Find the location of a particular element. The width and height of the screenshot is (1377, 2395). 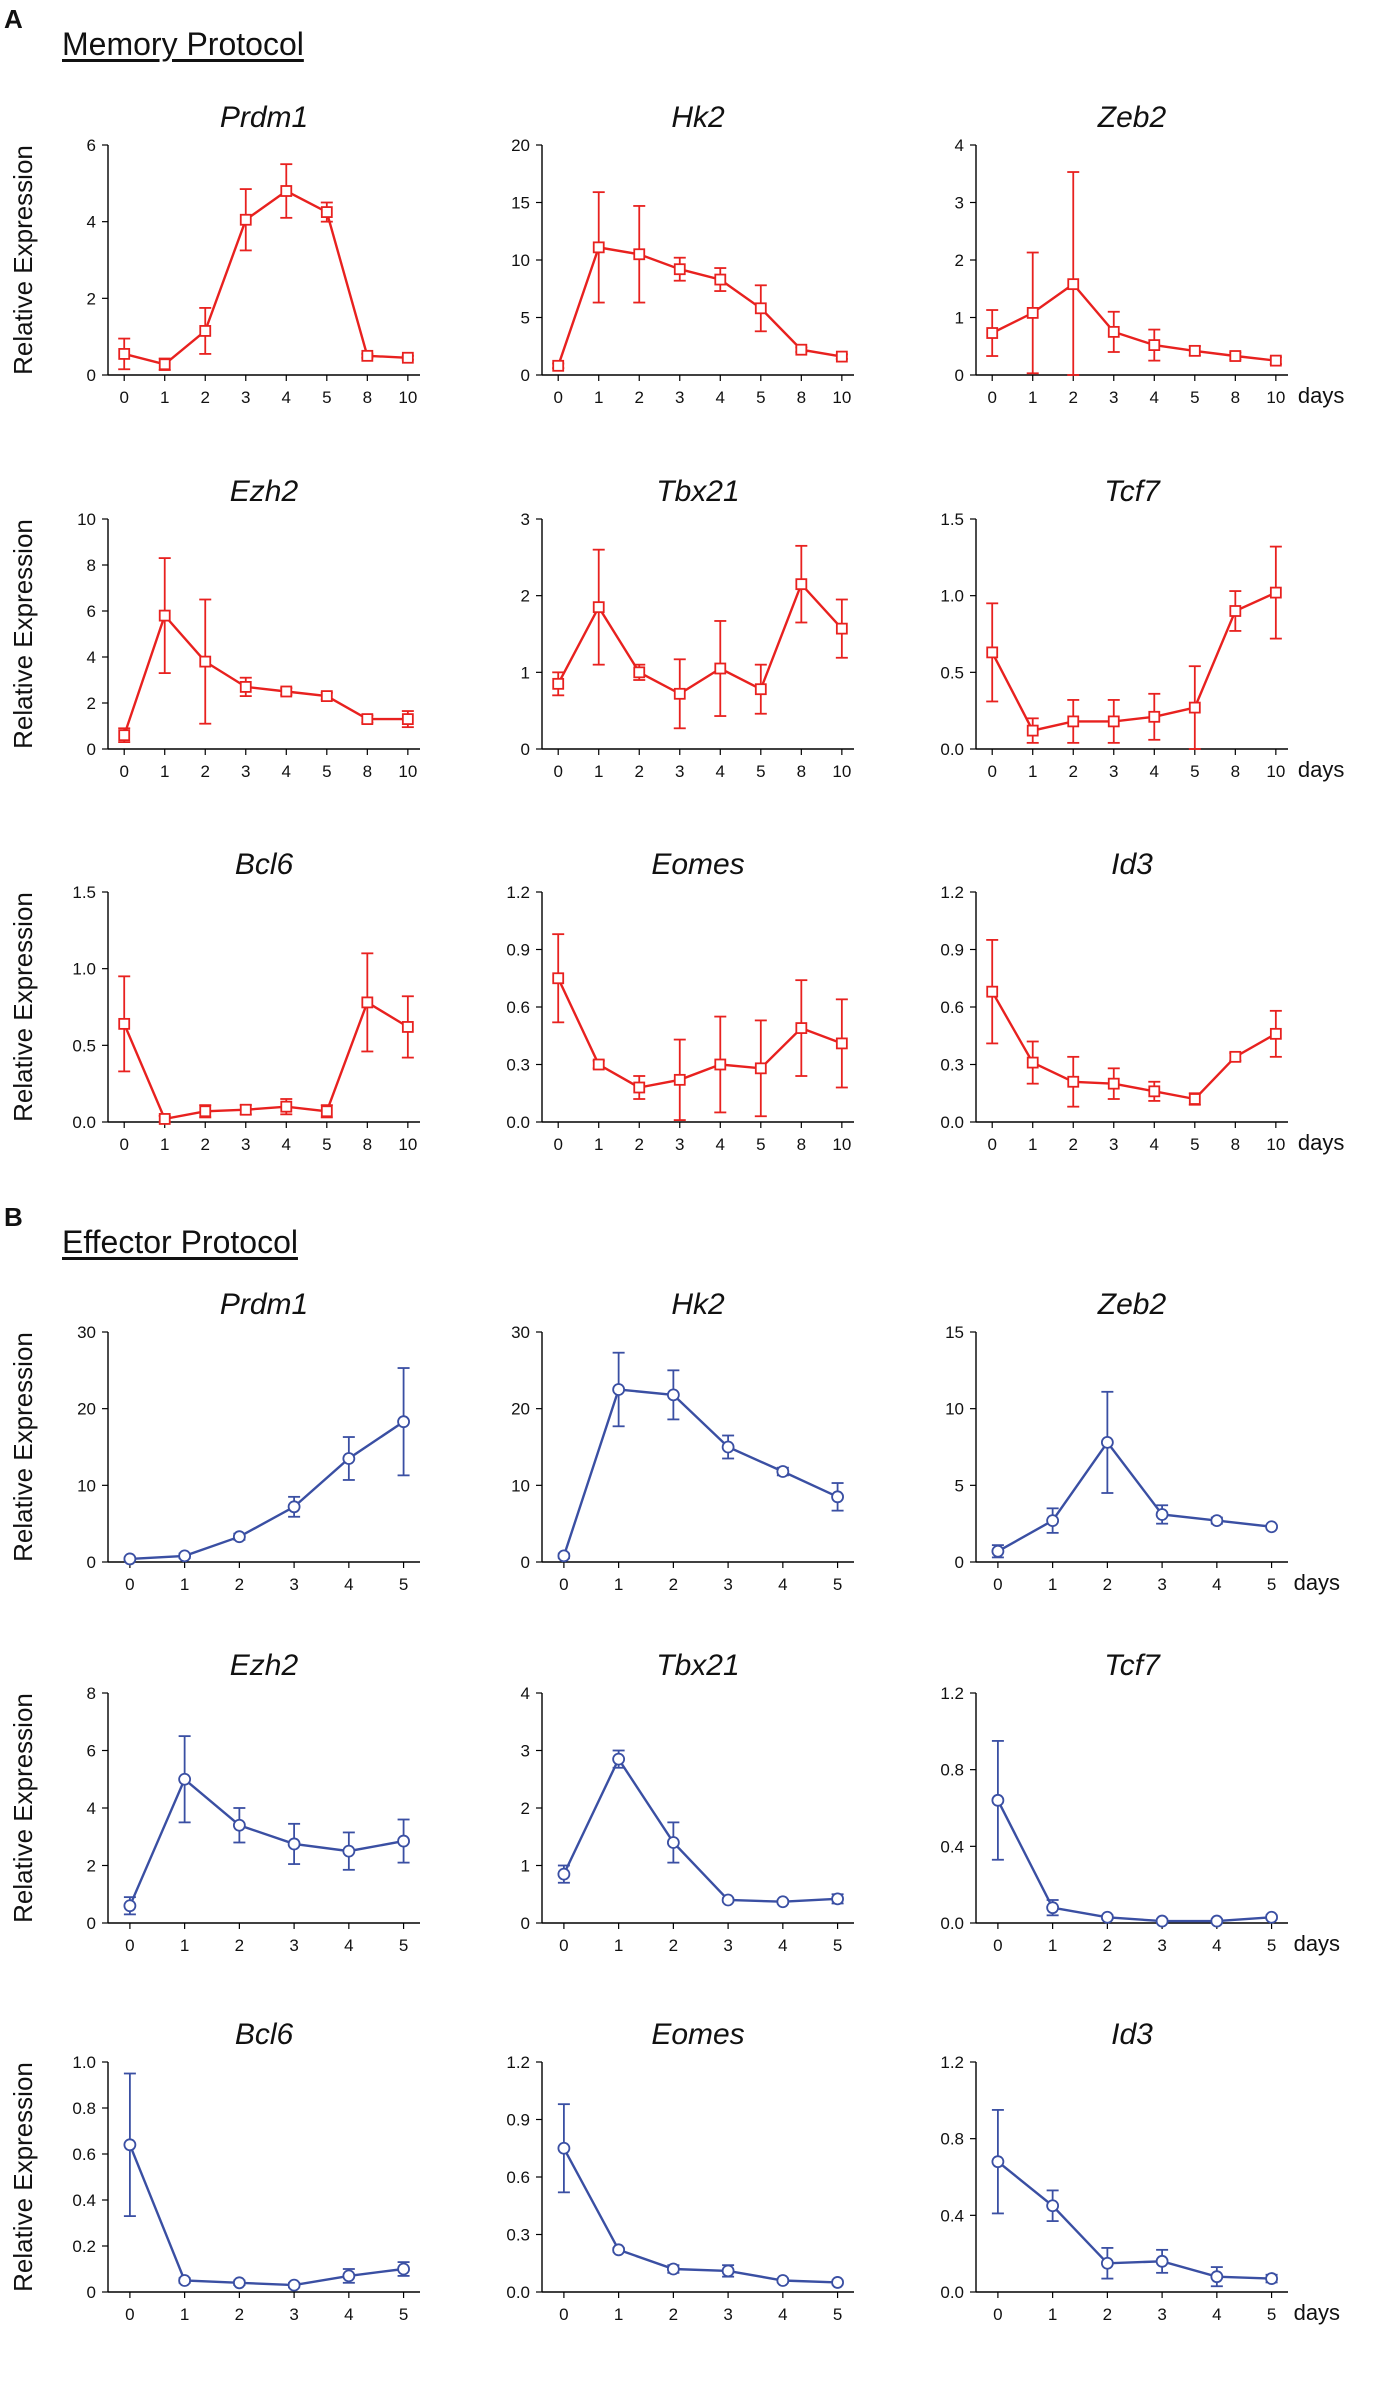

chart-effector-ezh2: Ezh2 0 2 4 6 8 0 1 2 3 4 5 Relative Expression is located at coordinates (214, 1802).